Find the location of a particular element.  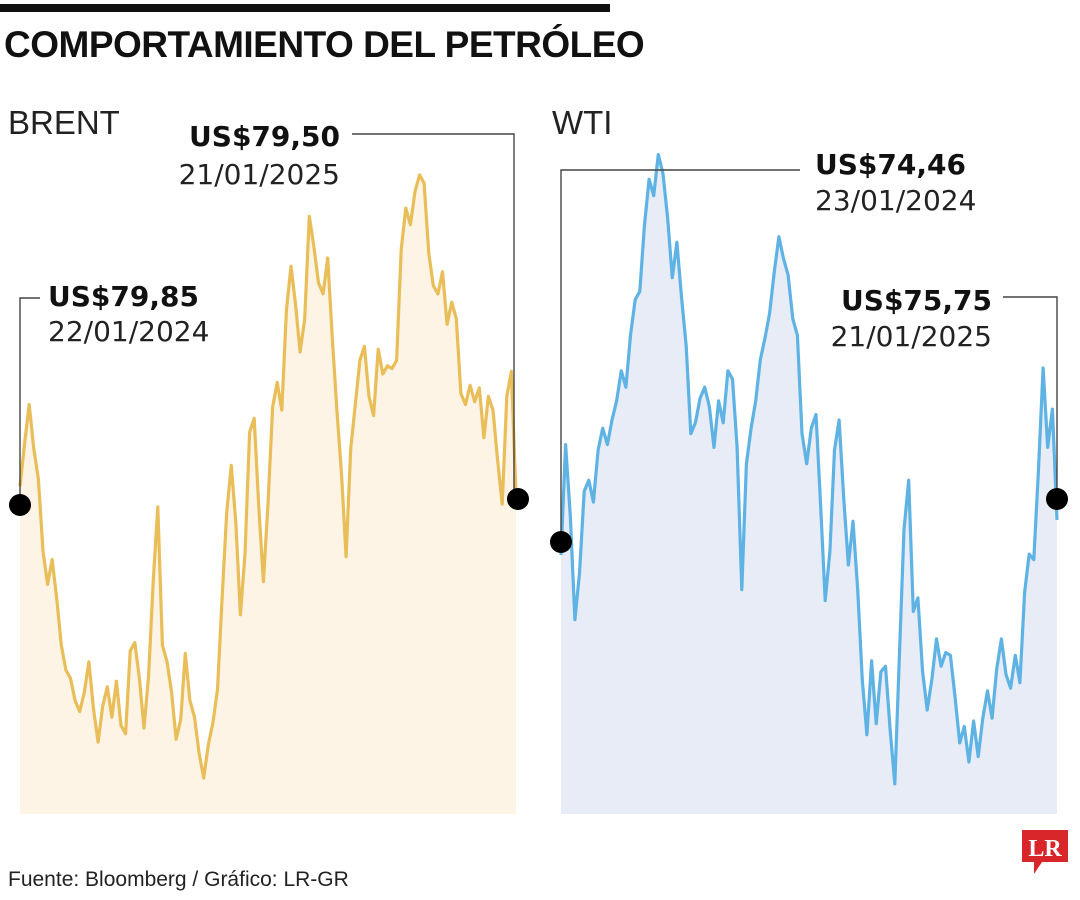

brent-start-point is located at coordinates (20, 505).